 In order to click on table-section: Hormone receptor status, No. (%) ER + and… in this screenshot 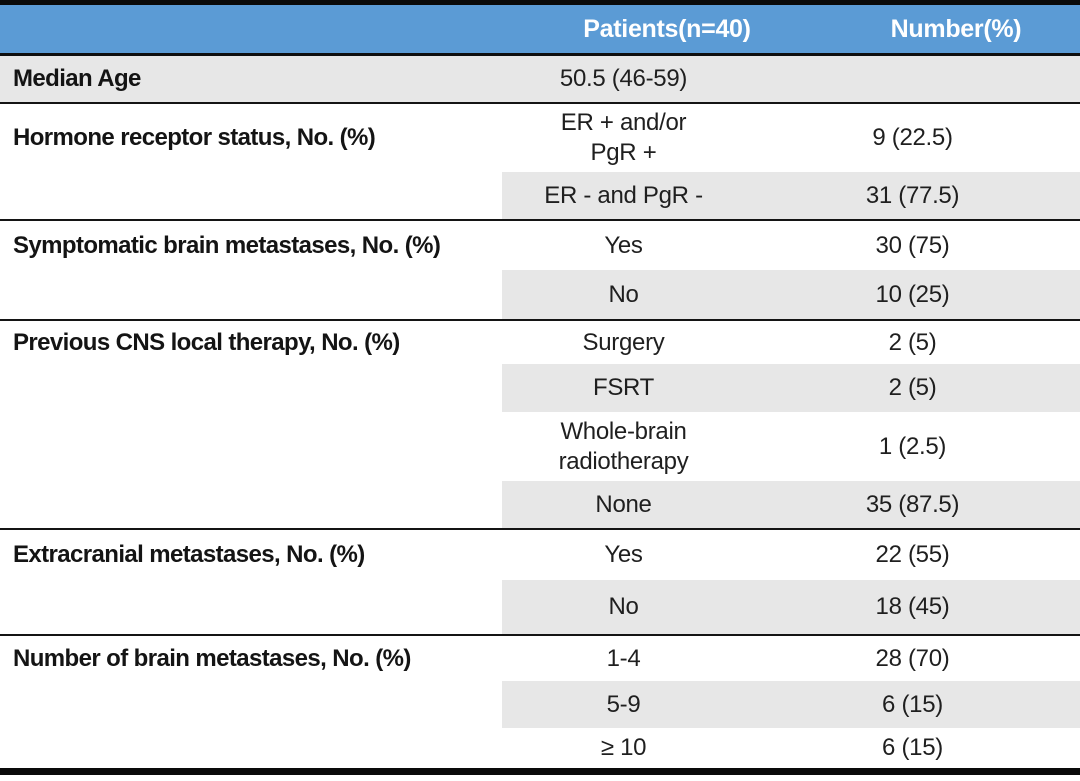, I will do `click(540, 162)`.